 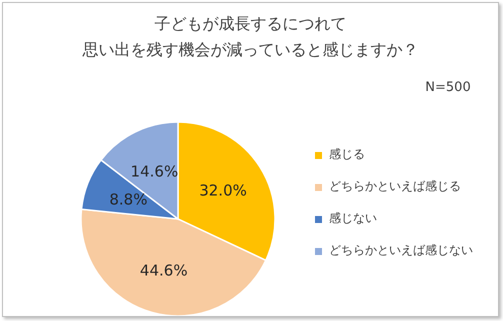 What do you see at coordinates (164, 271) in the screenshot?
I see `data-label: 44.6%` at bounding box center [164, 271].